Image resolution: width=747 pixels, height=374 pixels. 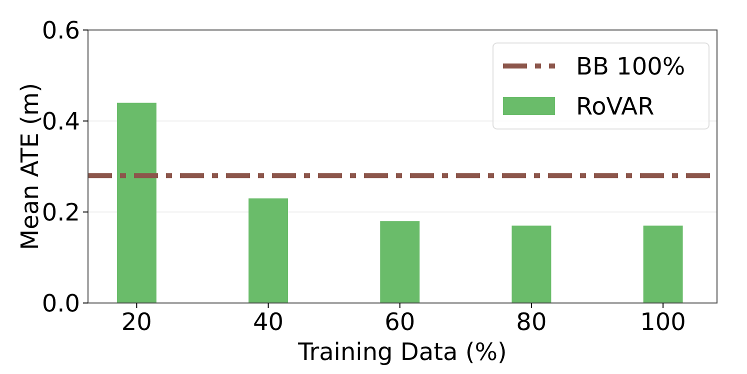 What do you see at coordinates (61, 212) in the screenshot?
I see `y-tick-label: 0.2` at bounding box center [61, 212].